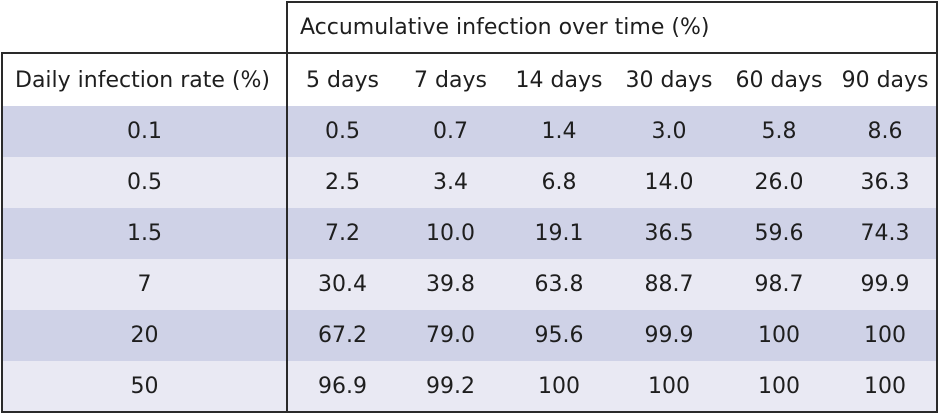 Image resolution: width=939 pixels, height=419 pixels. I want to click on value-cell: 26.0, so click(779, 182).